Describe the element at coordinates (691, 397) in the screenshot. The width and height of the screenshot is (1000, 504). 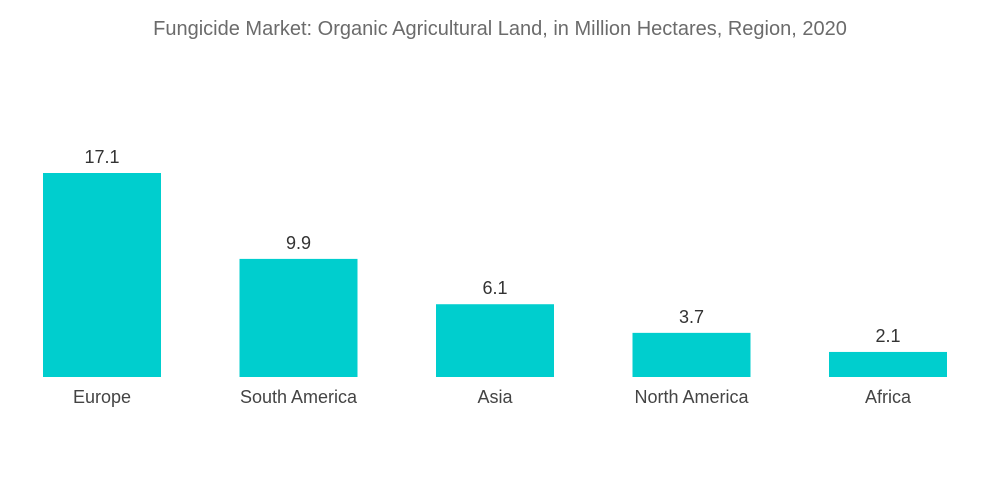
I see `category-label: North America` at that location.